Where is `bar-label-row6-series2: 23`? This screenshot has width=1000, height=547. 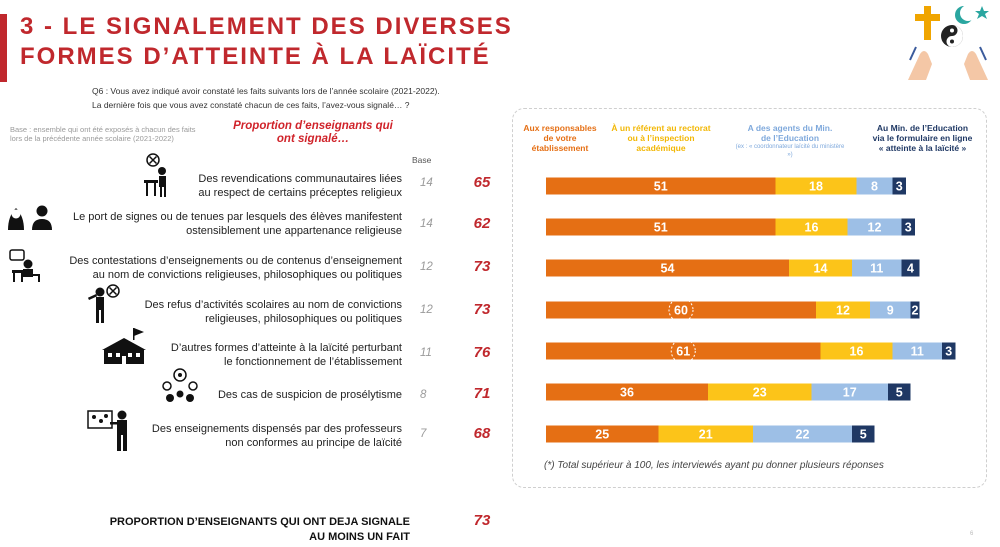
bar-label-row6-series2: 23 is located at coordinates (760, 393).